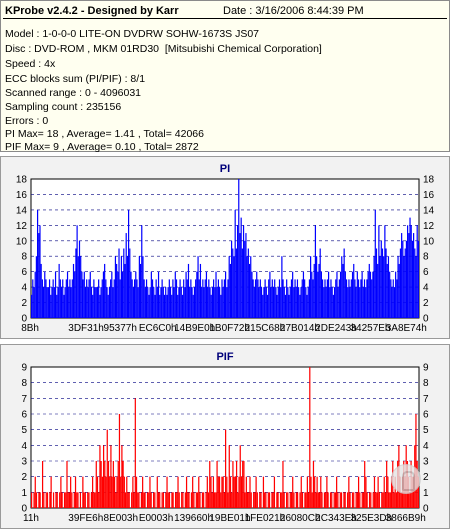 The height and width of the screenshot is (529, 450). Describe the element at coordinates (63, 107) in the screenshot. I see `info-sampling-count: Sampling count : 235156` at that location.